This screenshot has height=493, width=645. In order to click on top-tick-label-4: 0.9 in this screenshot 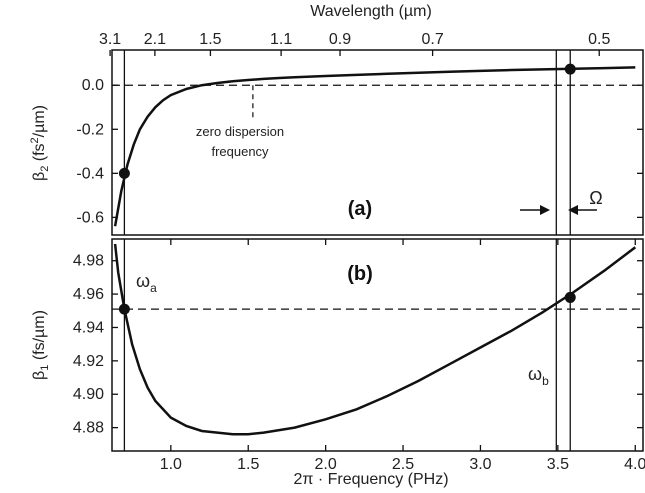, I will do `click(340, 39)`.